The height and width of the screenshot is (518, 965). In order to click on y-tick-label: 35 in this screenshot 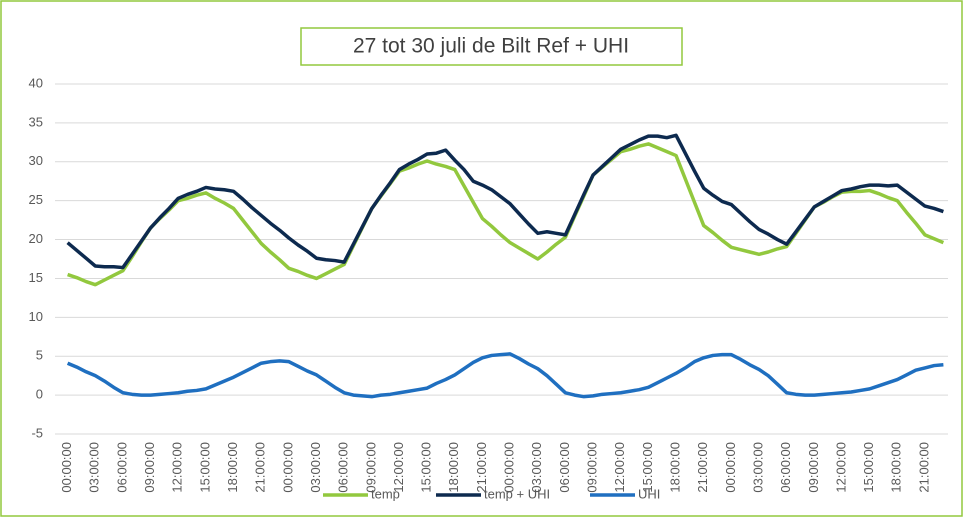, I will do `click(36, 121)`.